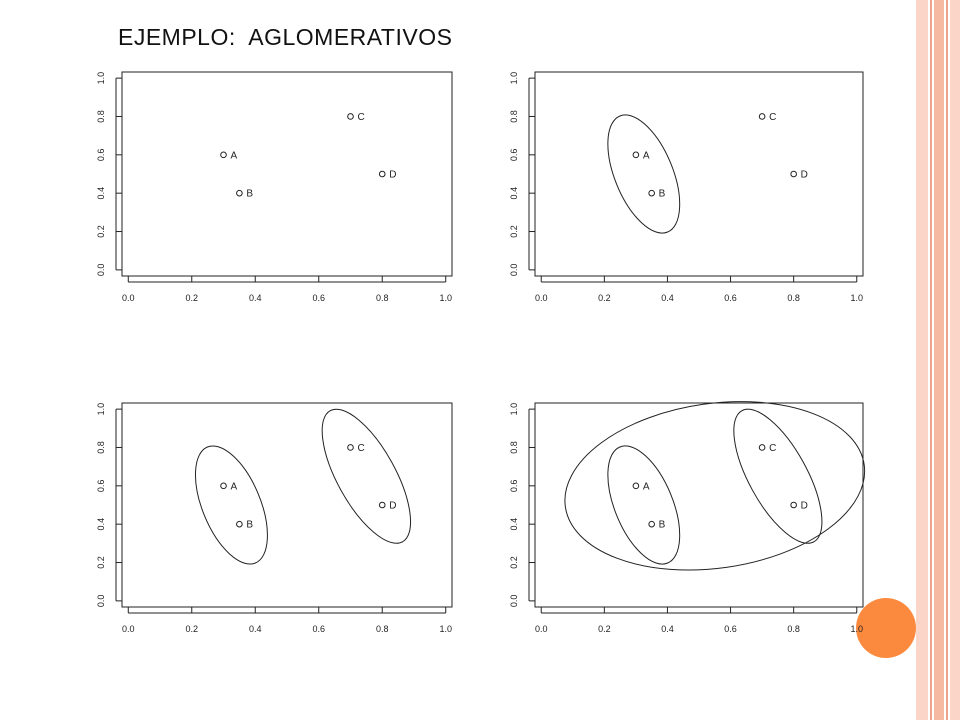  I want to click on plot-cluster-ab: 0.0 0.2 0.4 0.6 0.8 1.0 0.0 0.2 0.4 0.6 0.8 1.0 A B C D, so click(686, 187).